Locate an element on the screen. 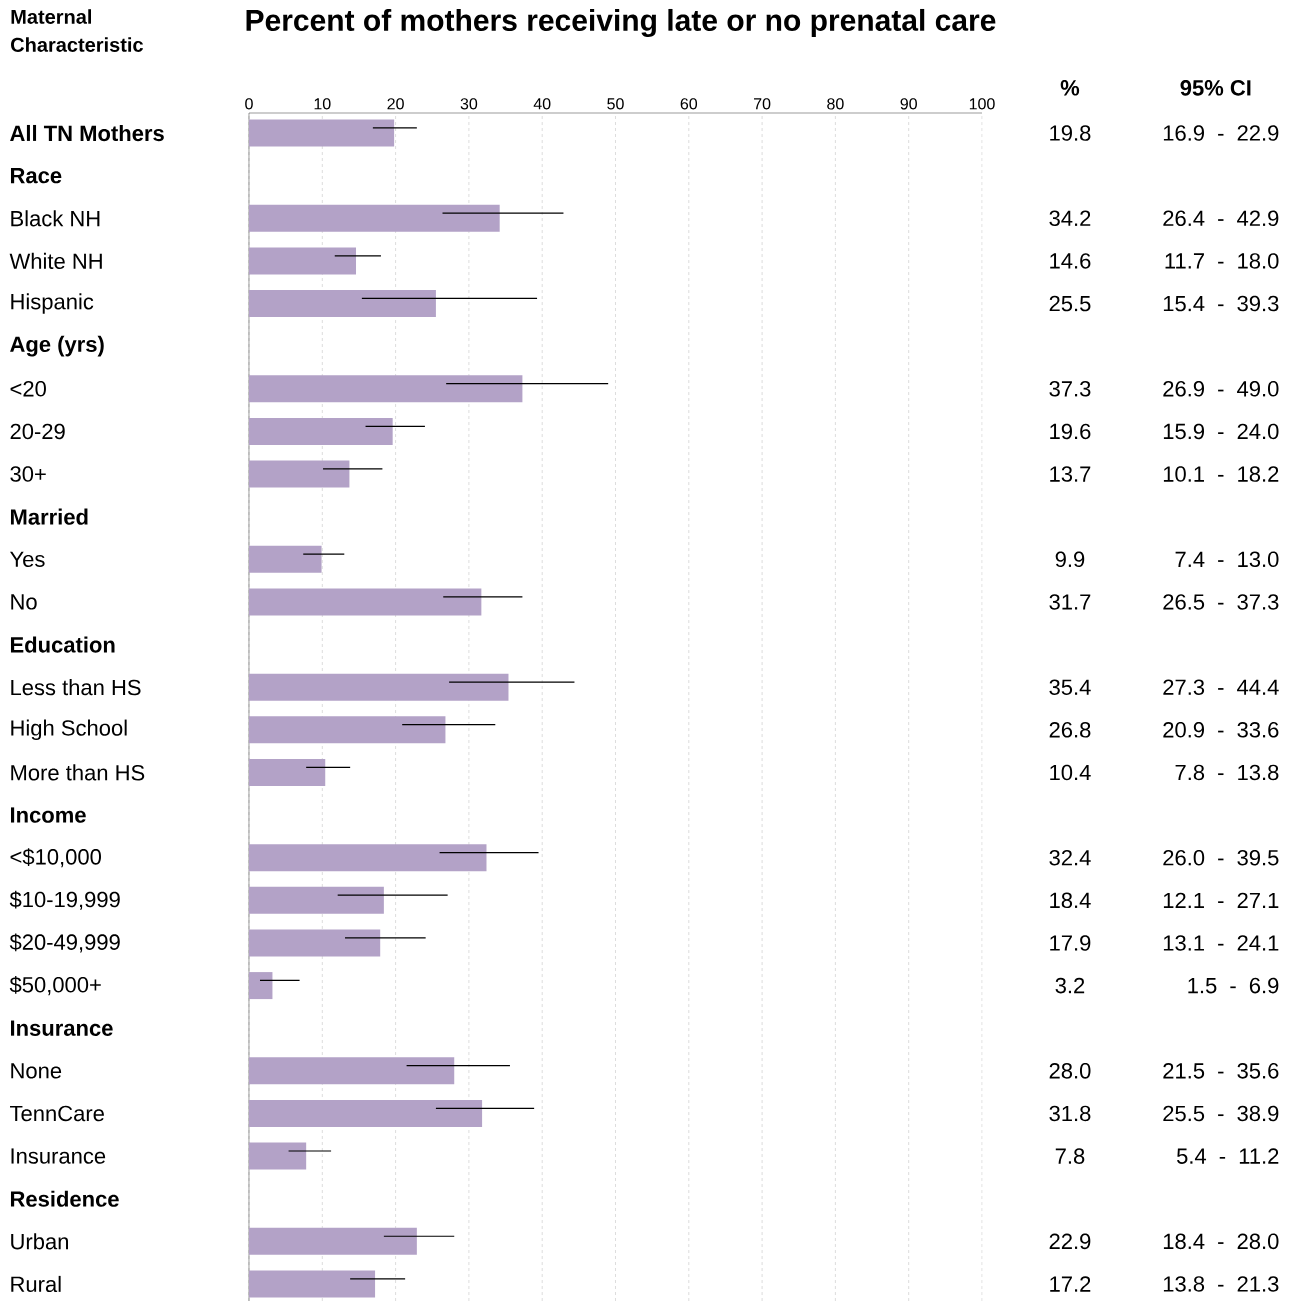  data-label: 37.3 is located at coordinates (1070, 389).